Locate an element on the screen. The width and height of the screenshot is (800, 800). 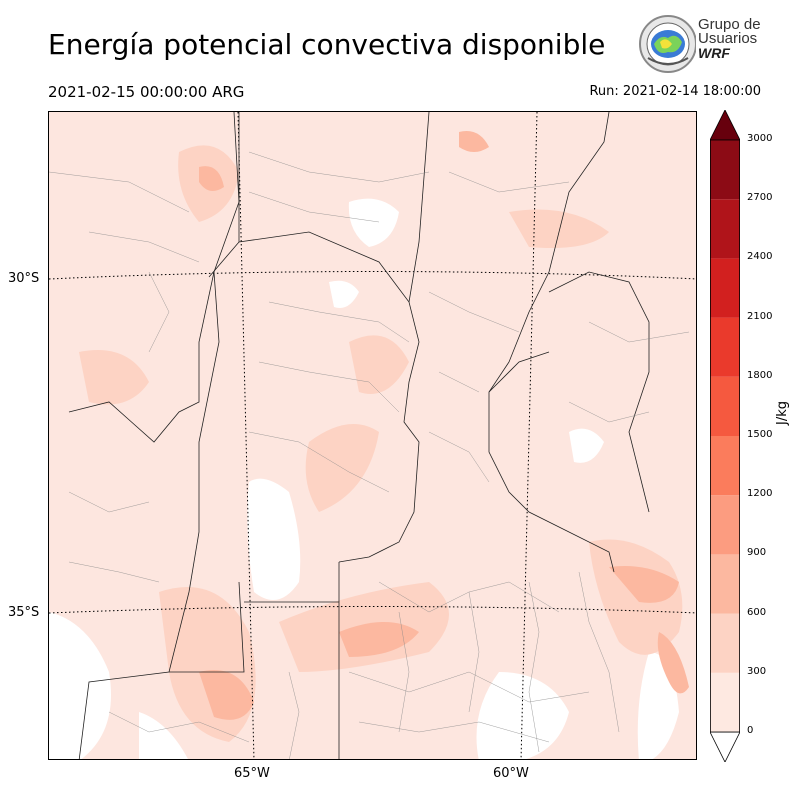
lon-label-60w: 60°W is located at coordinates (511, 773).